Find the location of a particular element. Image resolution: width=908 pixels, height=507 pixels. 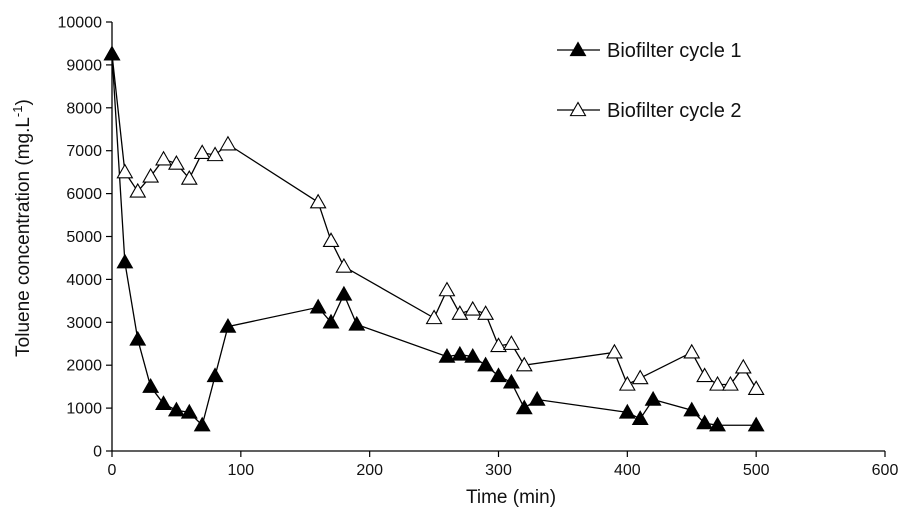

x-tick-label: 200 is located at coordinates (369, 470).